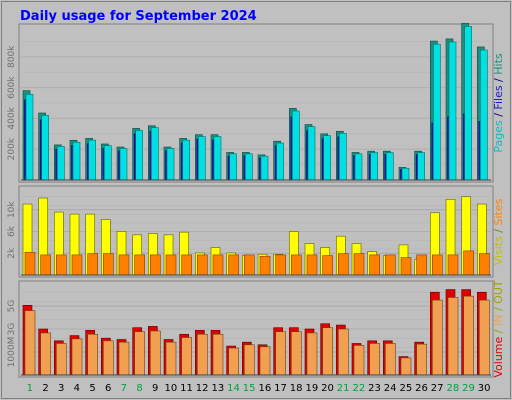  What do you see at coordinates (155, 388) in the screenshot?
I see `x-tick-label: 9` at bounding box center [155, 388].